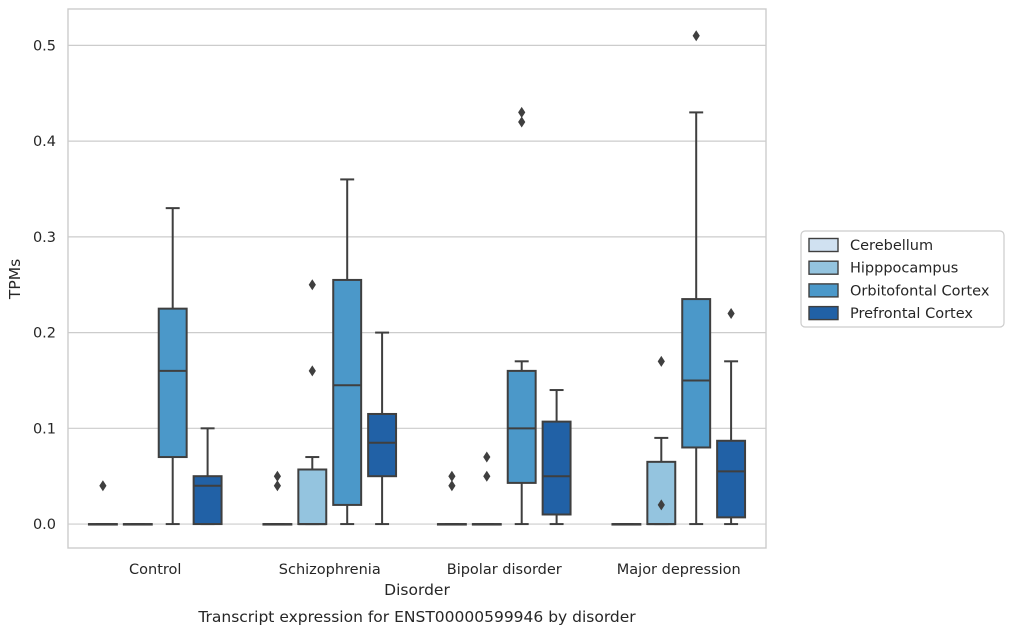  I want to click on y-tick-label: 0.3, so click(44, 238).